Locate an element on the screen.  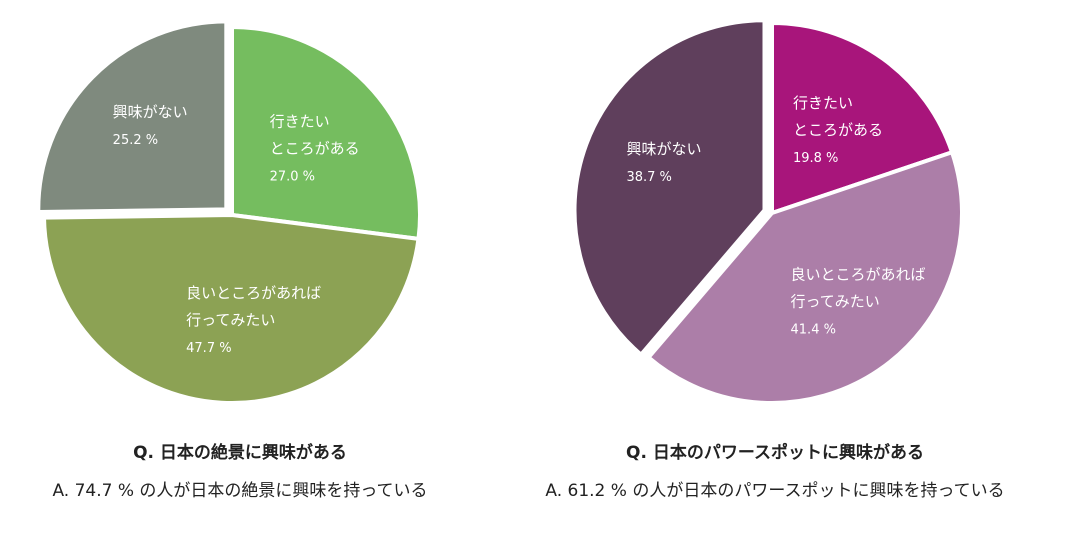
chart-1-slice-2-value: 47.7 % is located at coordinates (208, 348).